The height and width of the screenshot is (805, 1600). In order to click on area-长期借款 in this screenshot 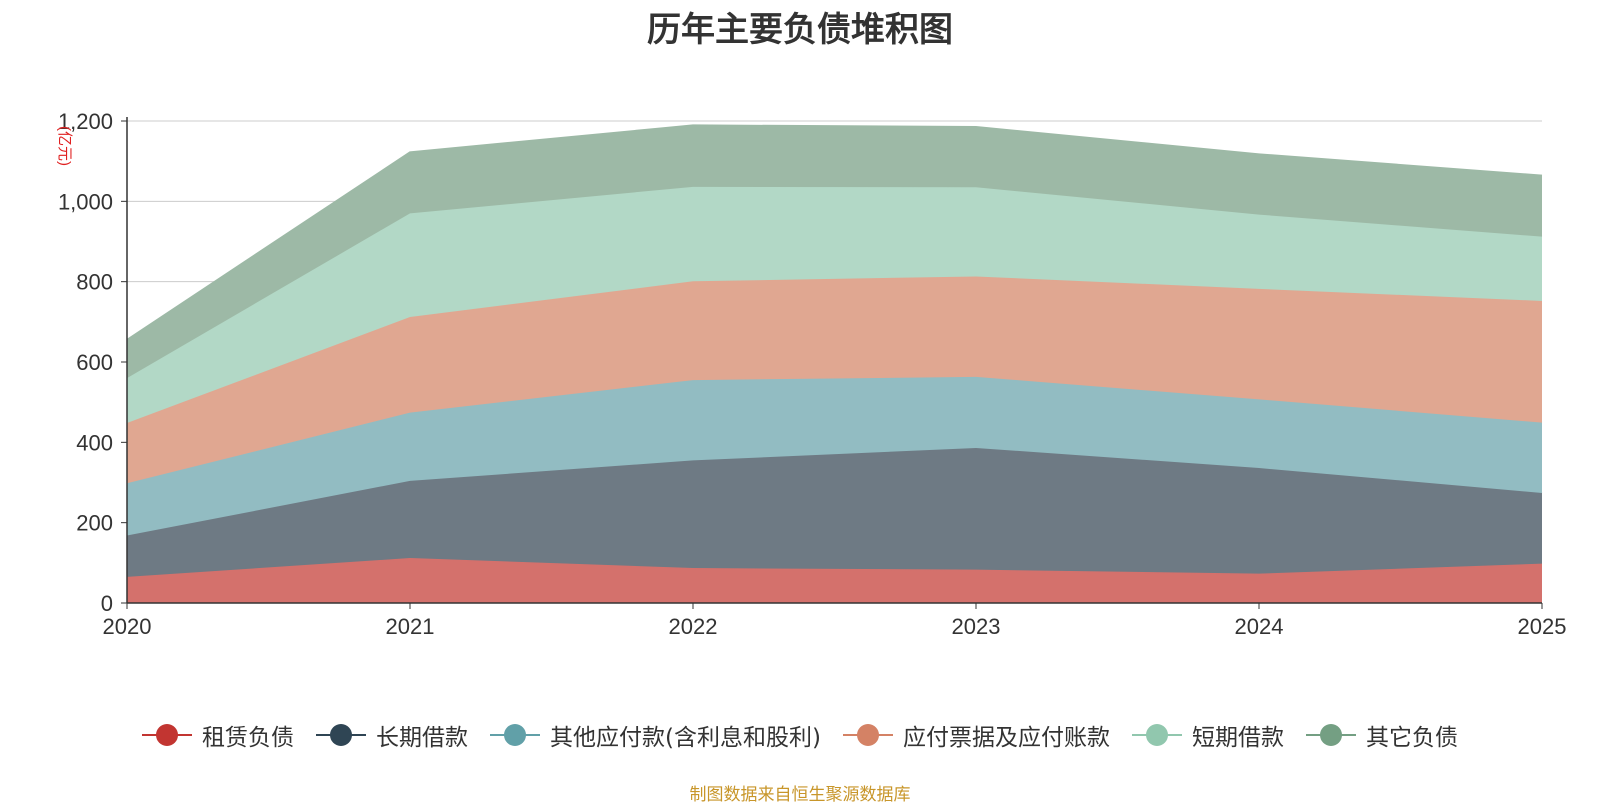, I will do `click(834, 512)`.